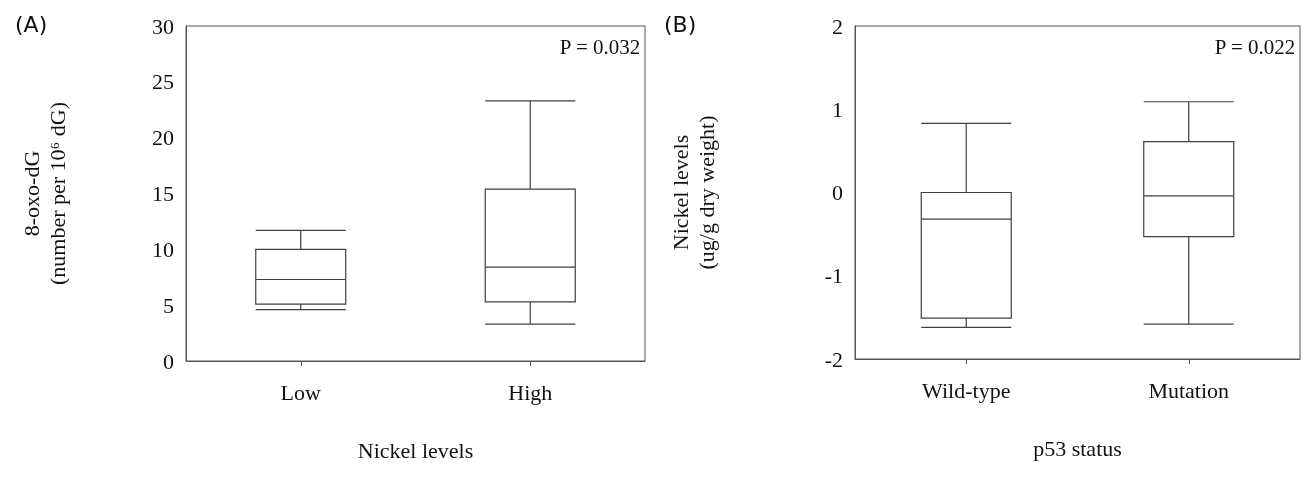  What do you see at coordinates (163, 249) in the screenshot?
I see `y-tick-label: 10` at bounding box center [163, 249].